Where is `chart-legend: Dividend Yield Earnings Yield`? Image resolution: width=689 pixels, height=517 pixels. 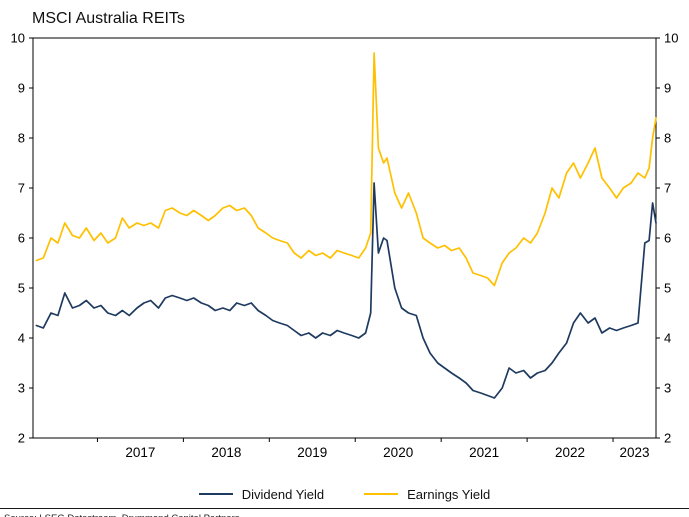 chart-legend: Dividend Yield Earnings Yield is located at coordinates (344, 494).